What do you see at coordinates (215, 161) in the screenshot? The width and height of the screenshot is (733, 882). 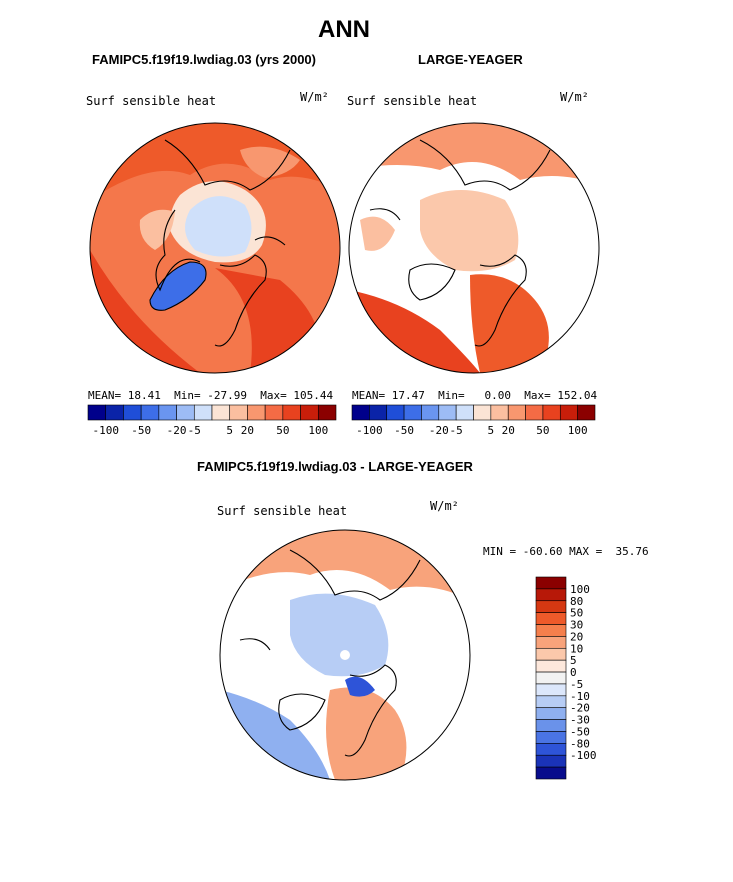 I see `left-field-high-north` at bounding box center [215, 161].